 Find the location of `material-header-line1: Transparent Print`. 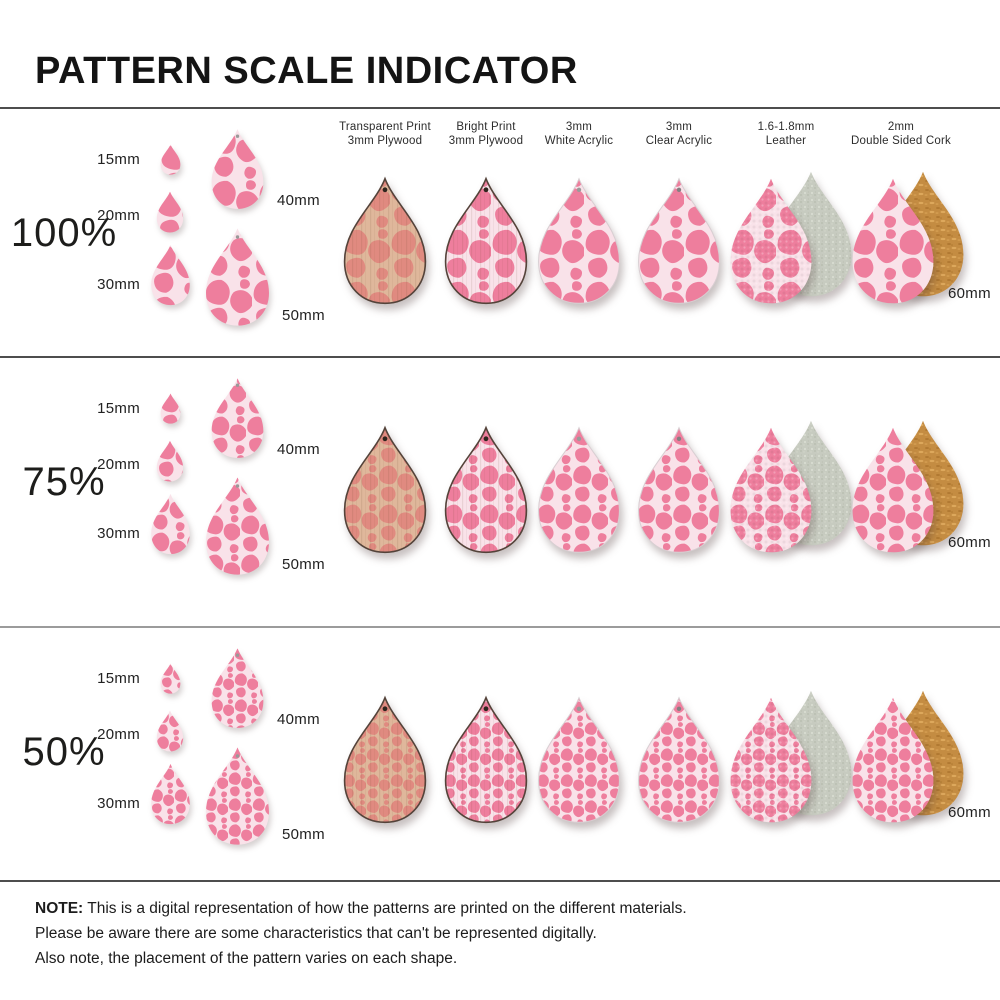

material-header-line1: Transparent Print is located at coordinates (385, 127).